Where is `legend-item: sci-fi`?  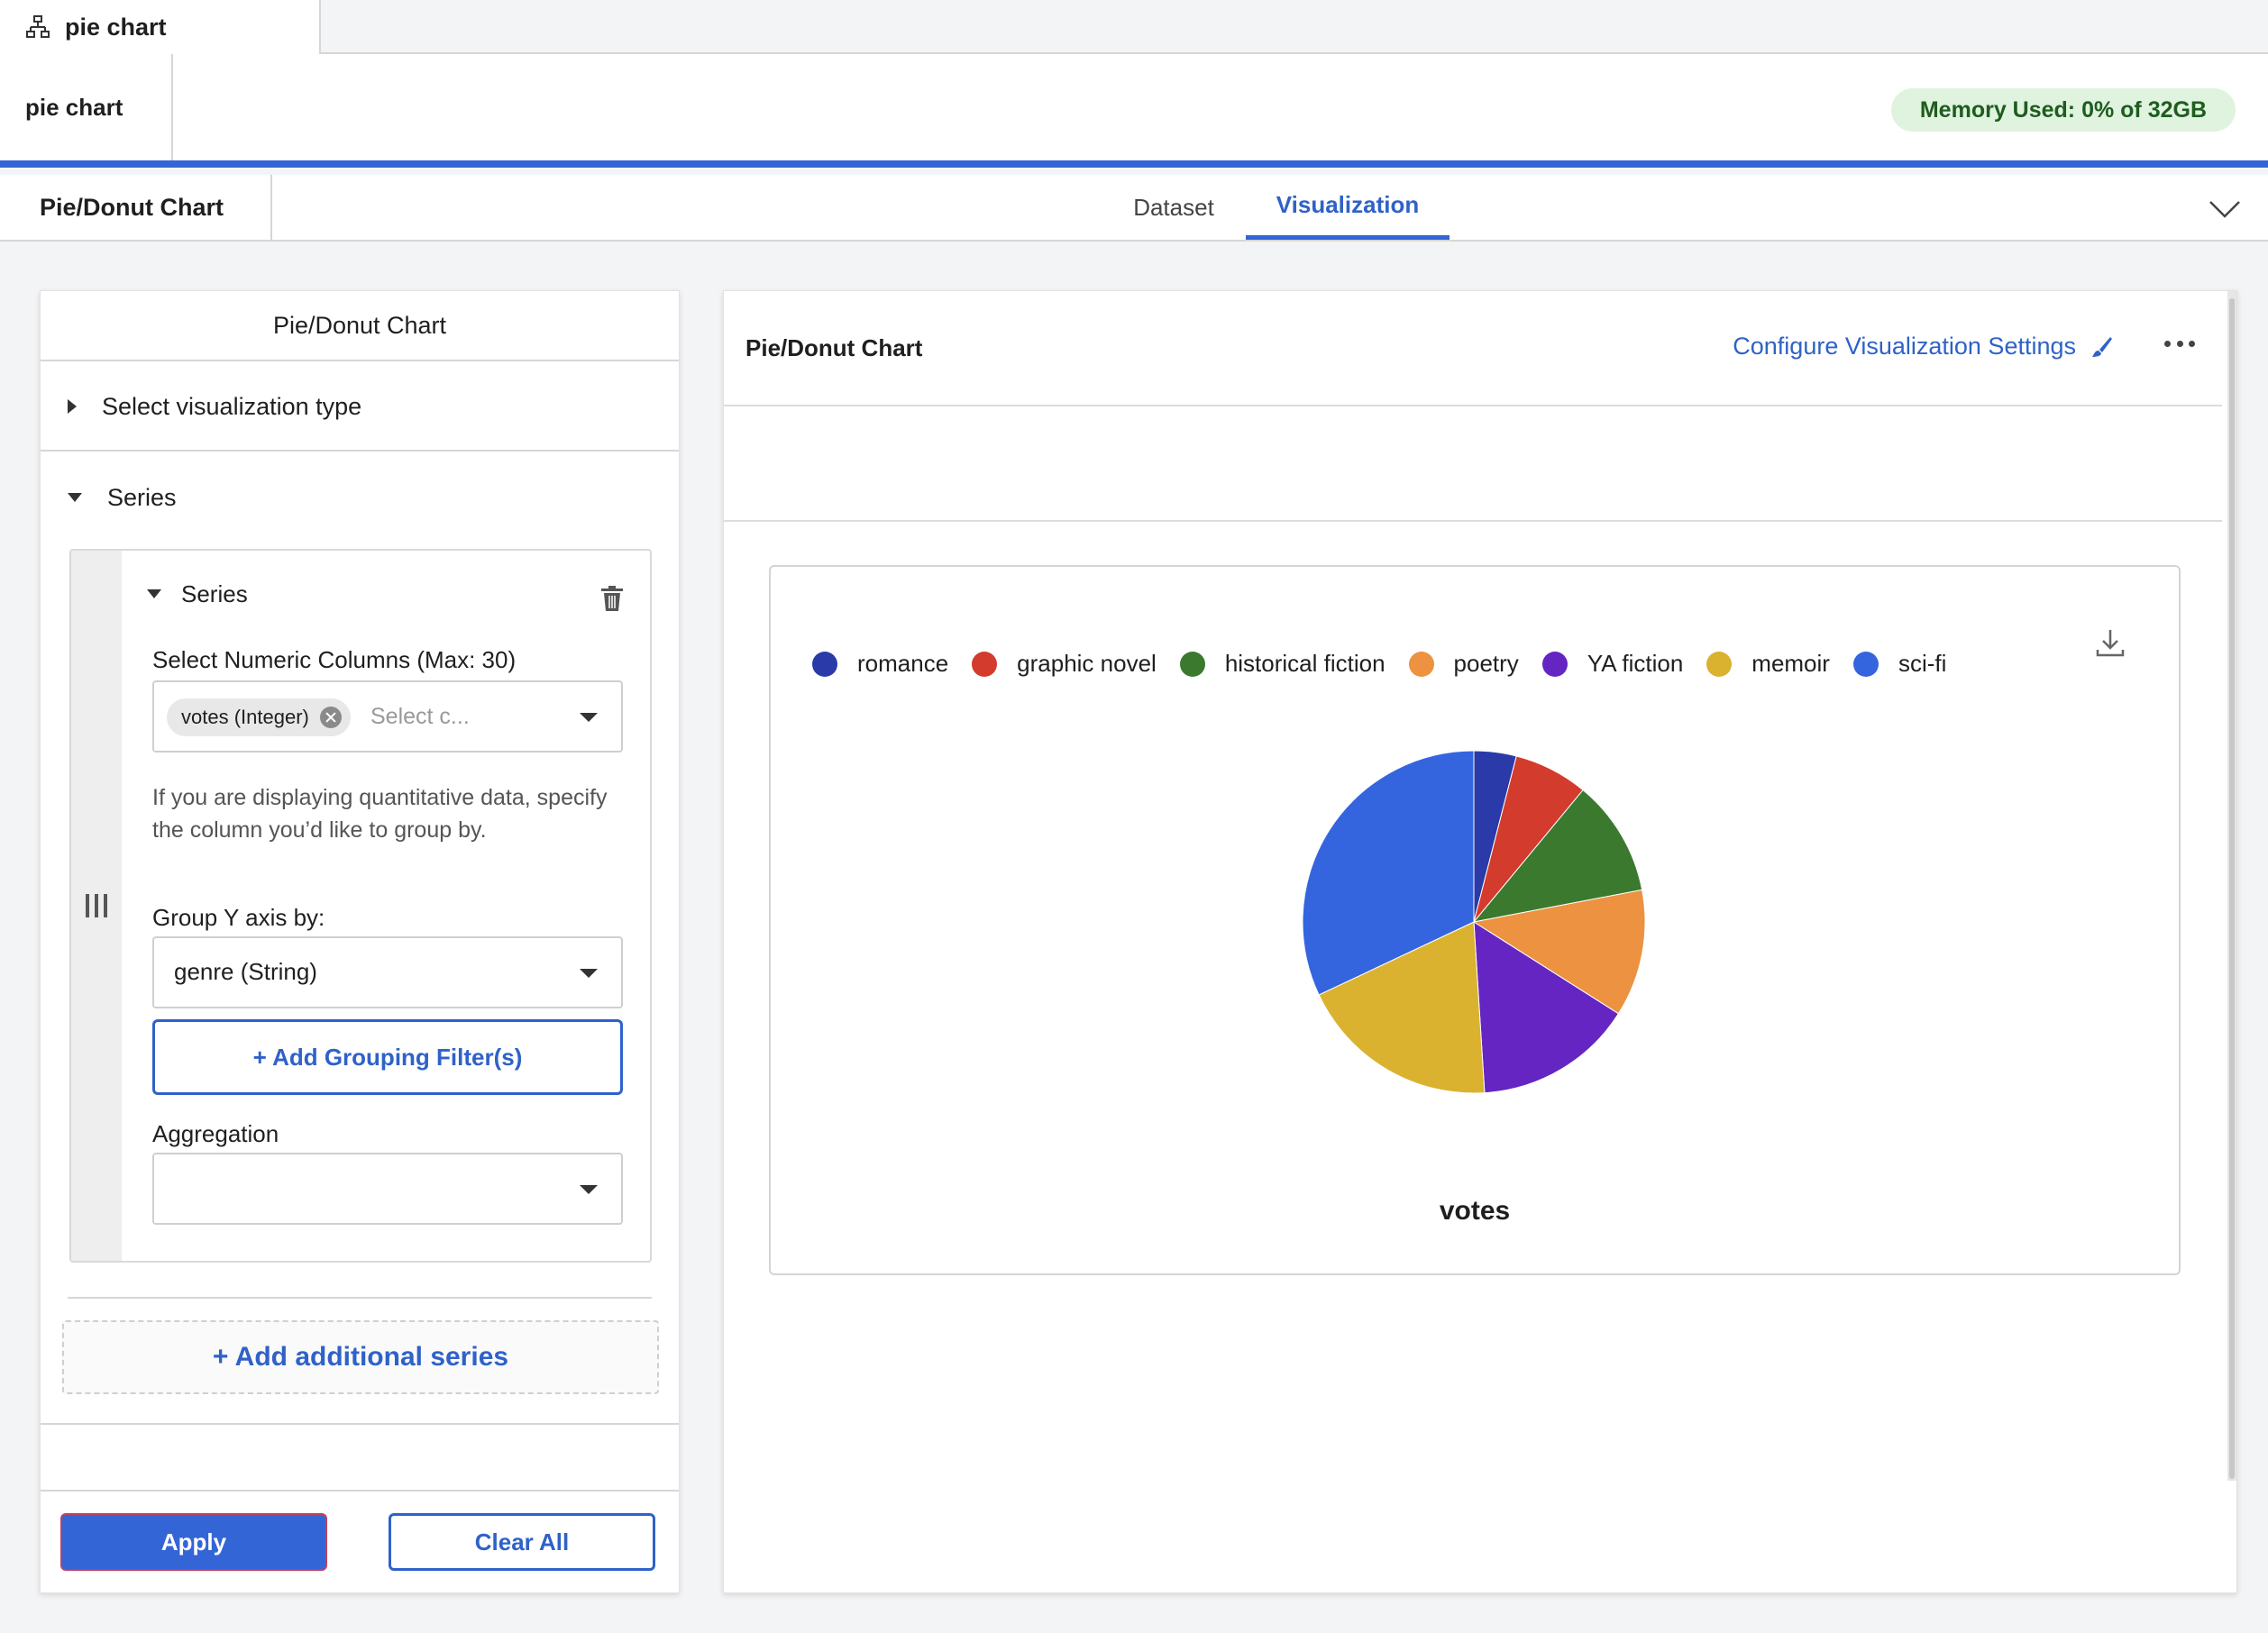 legend-item: sci-fi is located at coordinates (1899, 664).